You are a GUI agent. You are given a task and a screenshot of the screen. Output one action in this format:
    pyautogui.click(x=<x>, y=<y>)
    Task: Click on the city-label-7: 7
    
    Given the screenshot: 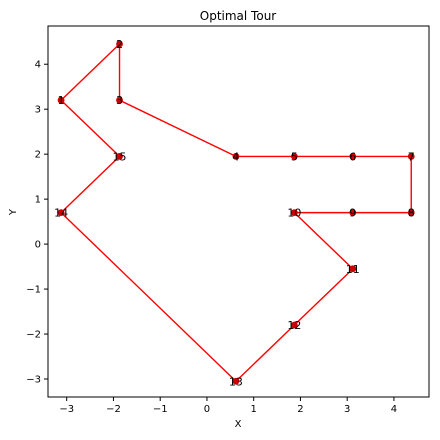 What is the action you would take?
    pyautogui.click(x=411, y=156)
    